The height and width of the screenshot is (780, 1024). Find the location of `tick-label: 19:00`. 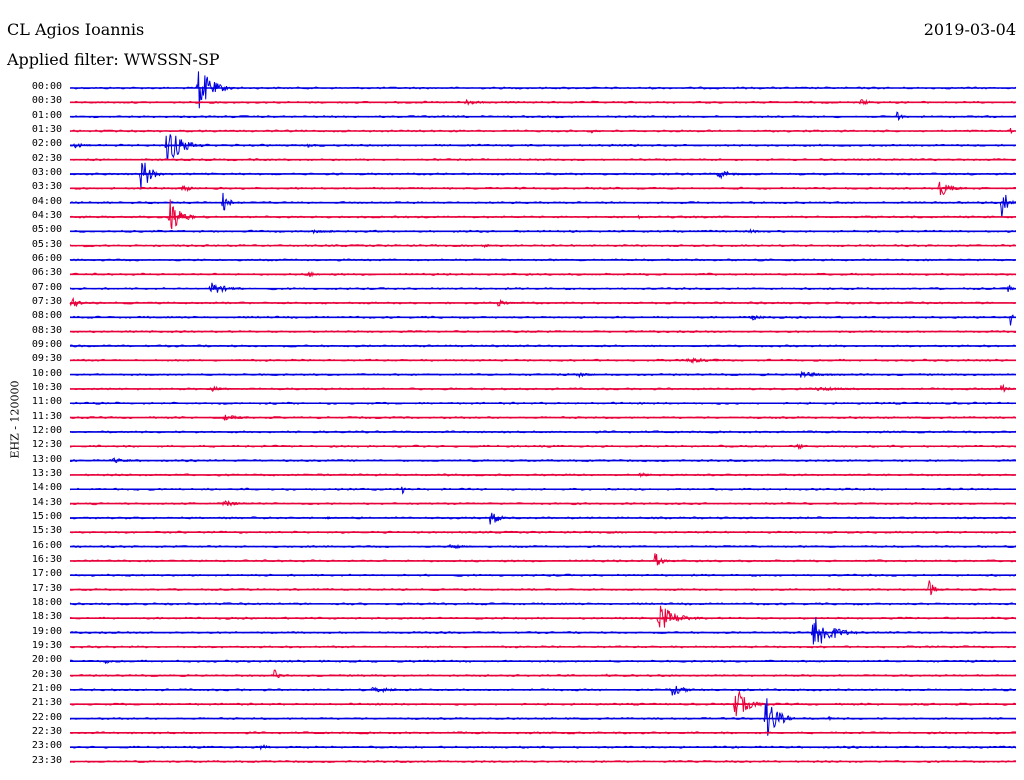

tick-label: 19:00 is located at coordinates (46, 631).